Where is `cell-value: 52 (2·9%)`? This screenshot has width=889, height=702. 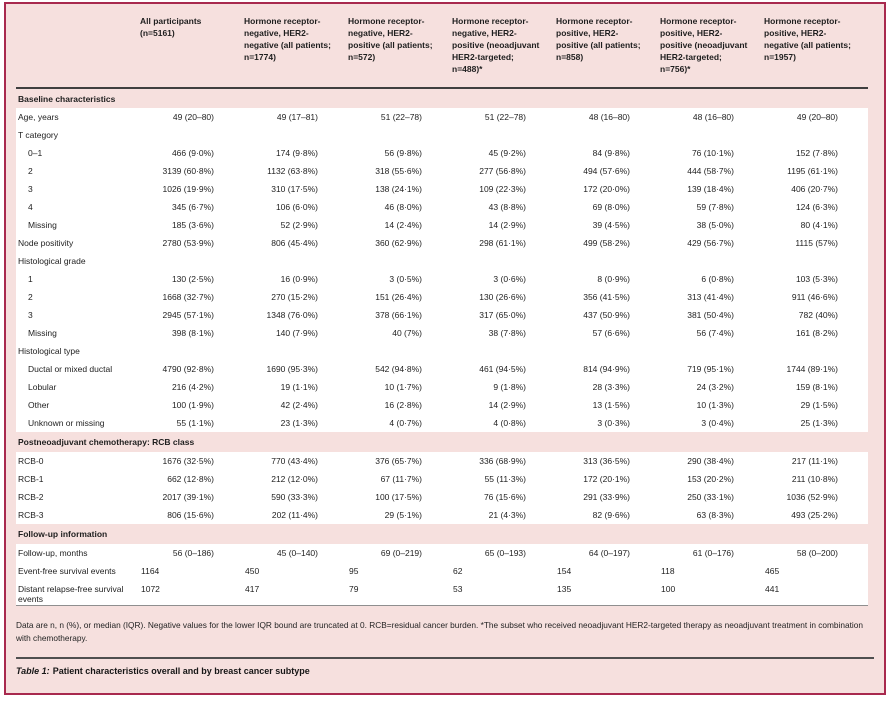 cell-value: 52 (2·9%) is located at coordinates (296, 225).